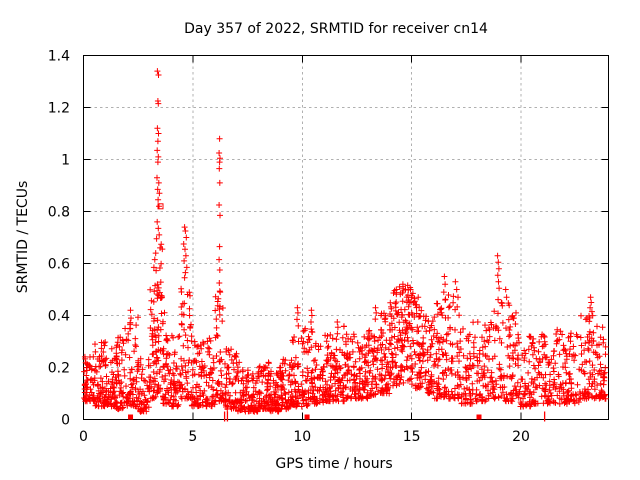 The height and width of the screenshot is (480, 640). I want to click on y-tick-label: 0.4, so click(59, 317).